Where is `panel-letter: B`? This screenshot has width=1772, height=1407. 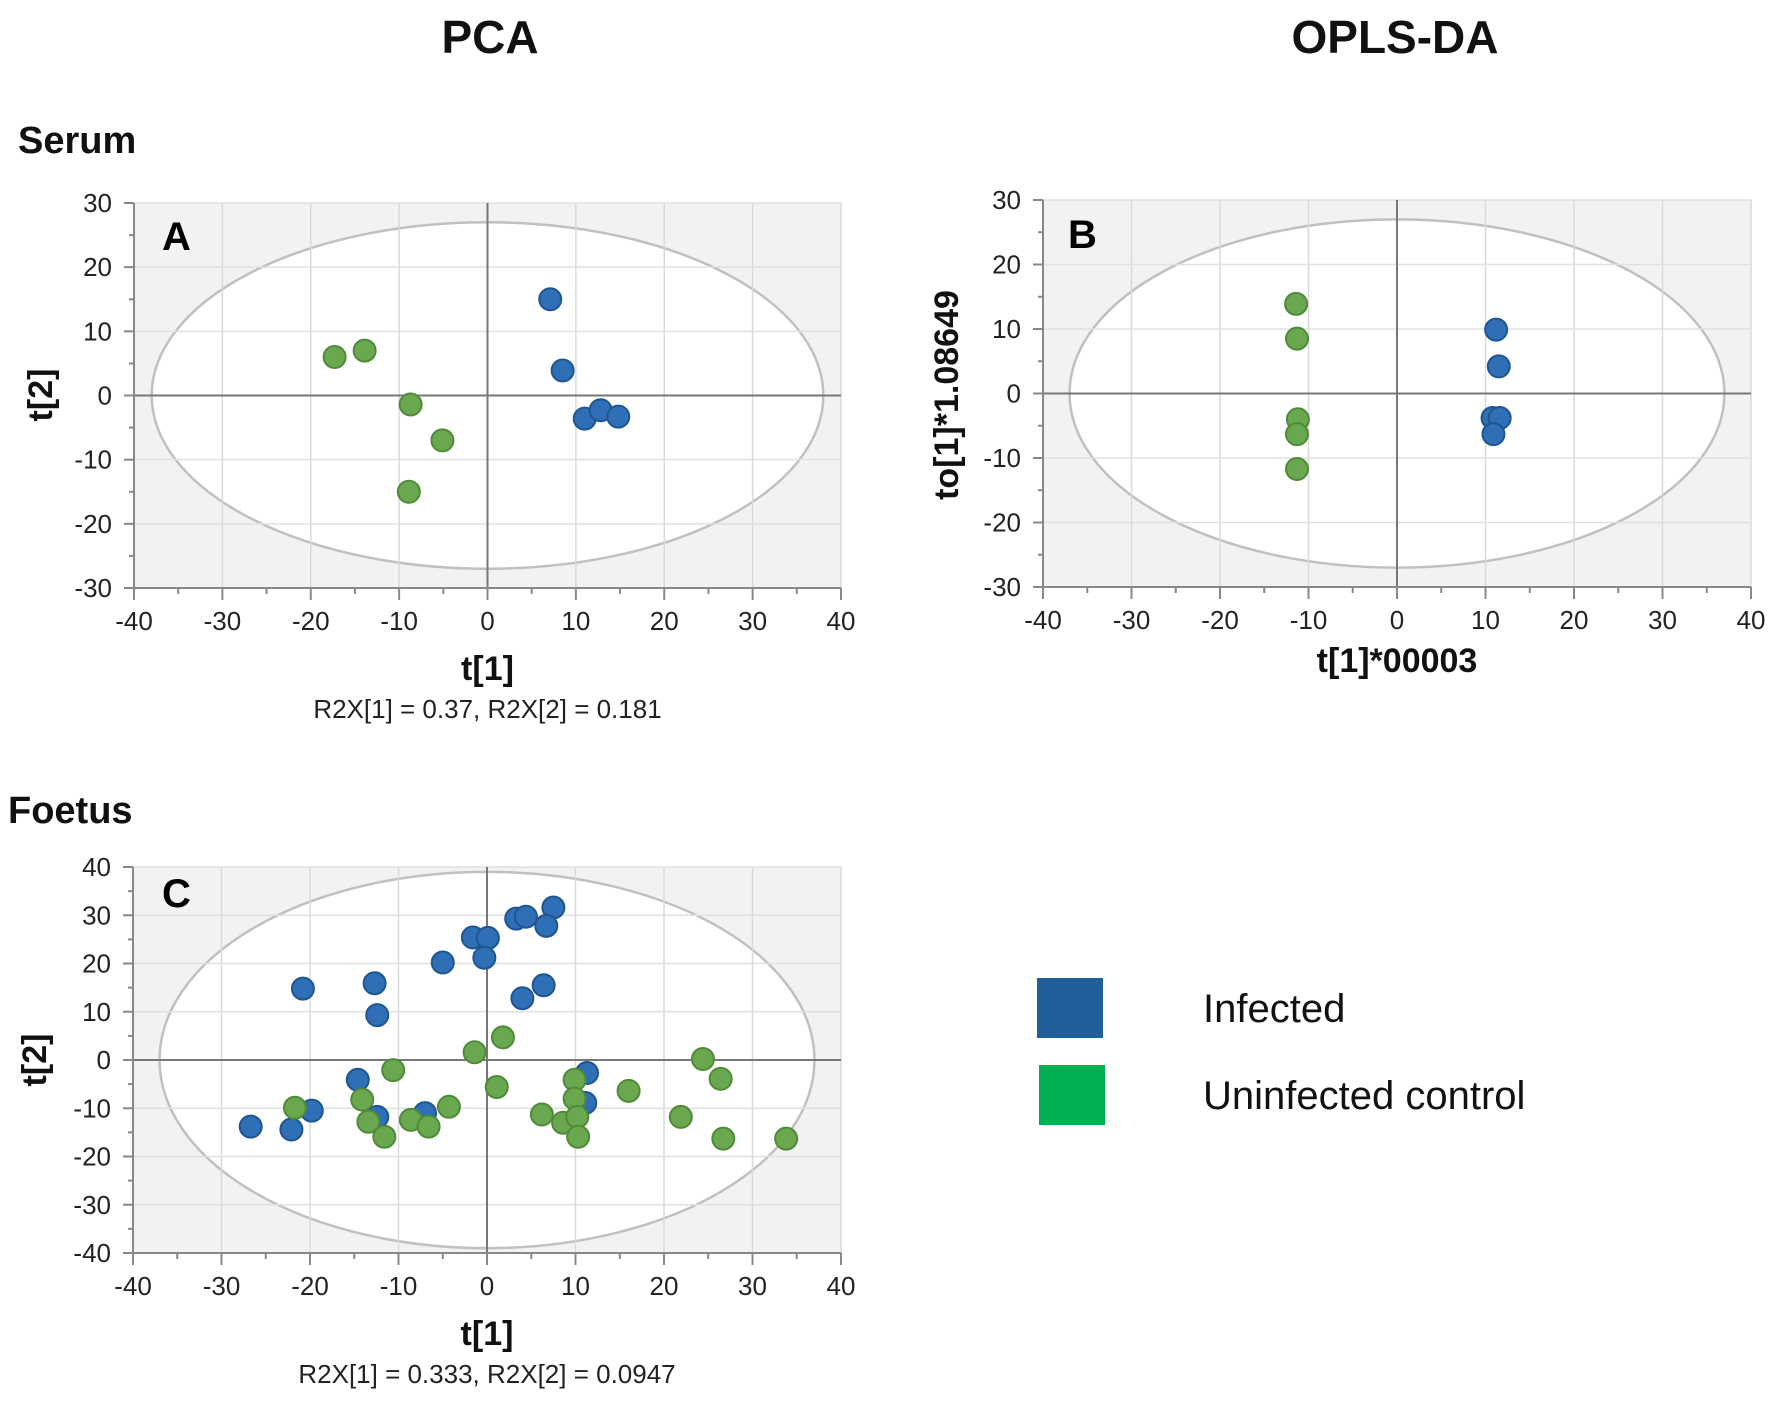
panel-letter: B is located at coordinates (1082, 235).